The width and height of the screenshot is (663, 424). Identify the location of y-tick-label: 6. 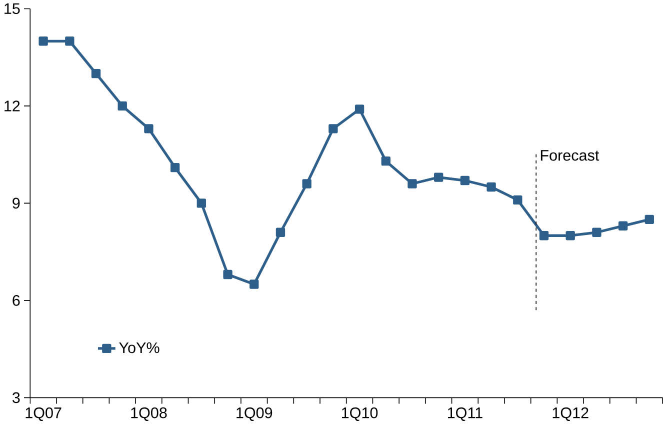
(16, 300).